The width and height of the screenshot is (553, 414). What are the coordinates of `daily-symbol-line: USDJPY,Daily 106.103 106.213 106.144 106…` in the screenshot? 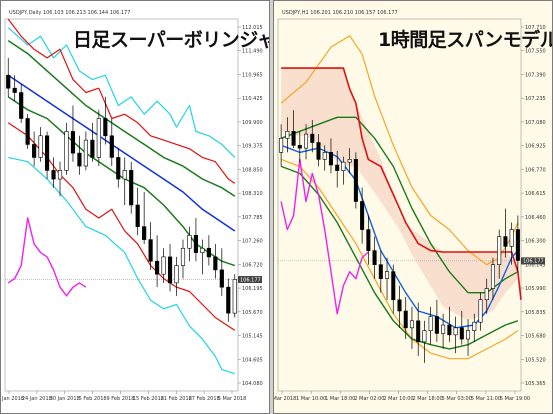 It's located at (70, 13).